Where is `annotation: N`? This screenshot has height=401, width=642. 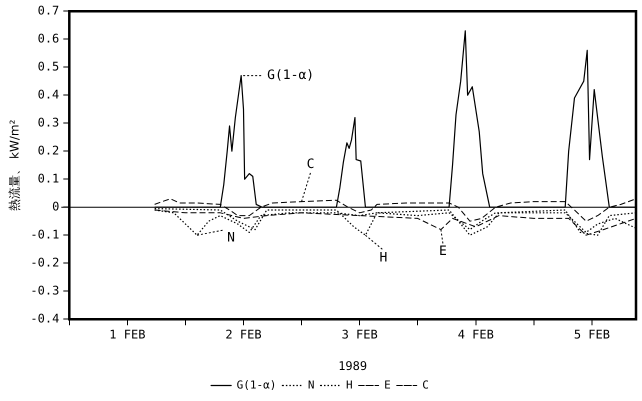
annotation: N is located at coordinates (231, 238).